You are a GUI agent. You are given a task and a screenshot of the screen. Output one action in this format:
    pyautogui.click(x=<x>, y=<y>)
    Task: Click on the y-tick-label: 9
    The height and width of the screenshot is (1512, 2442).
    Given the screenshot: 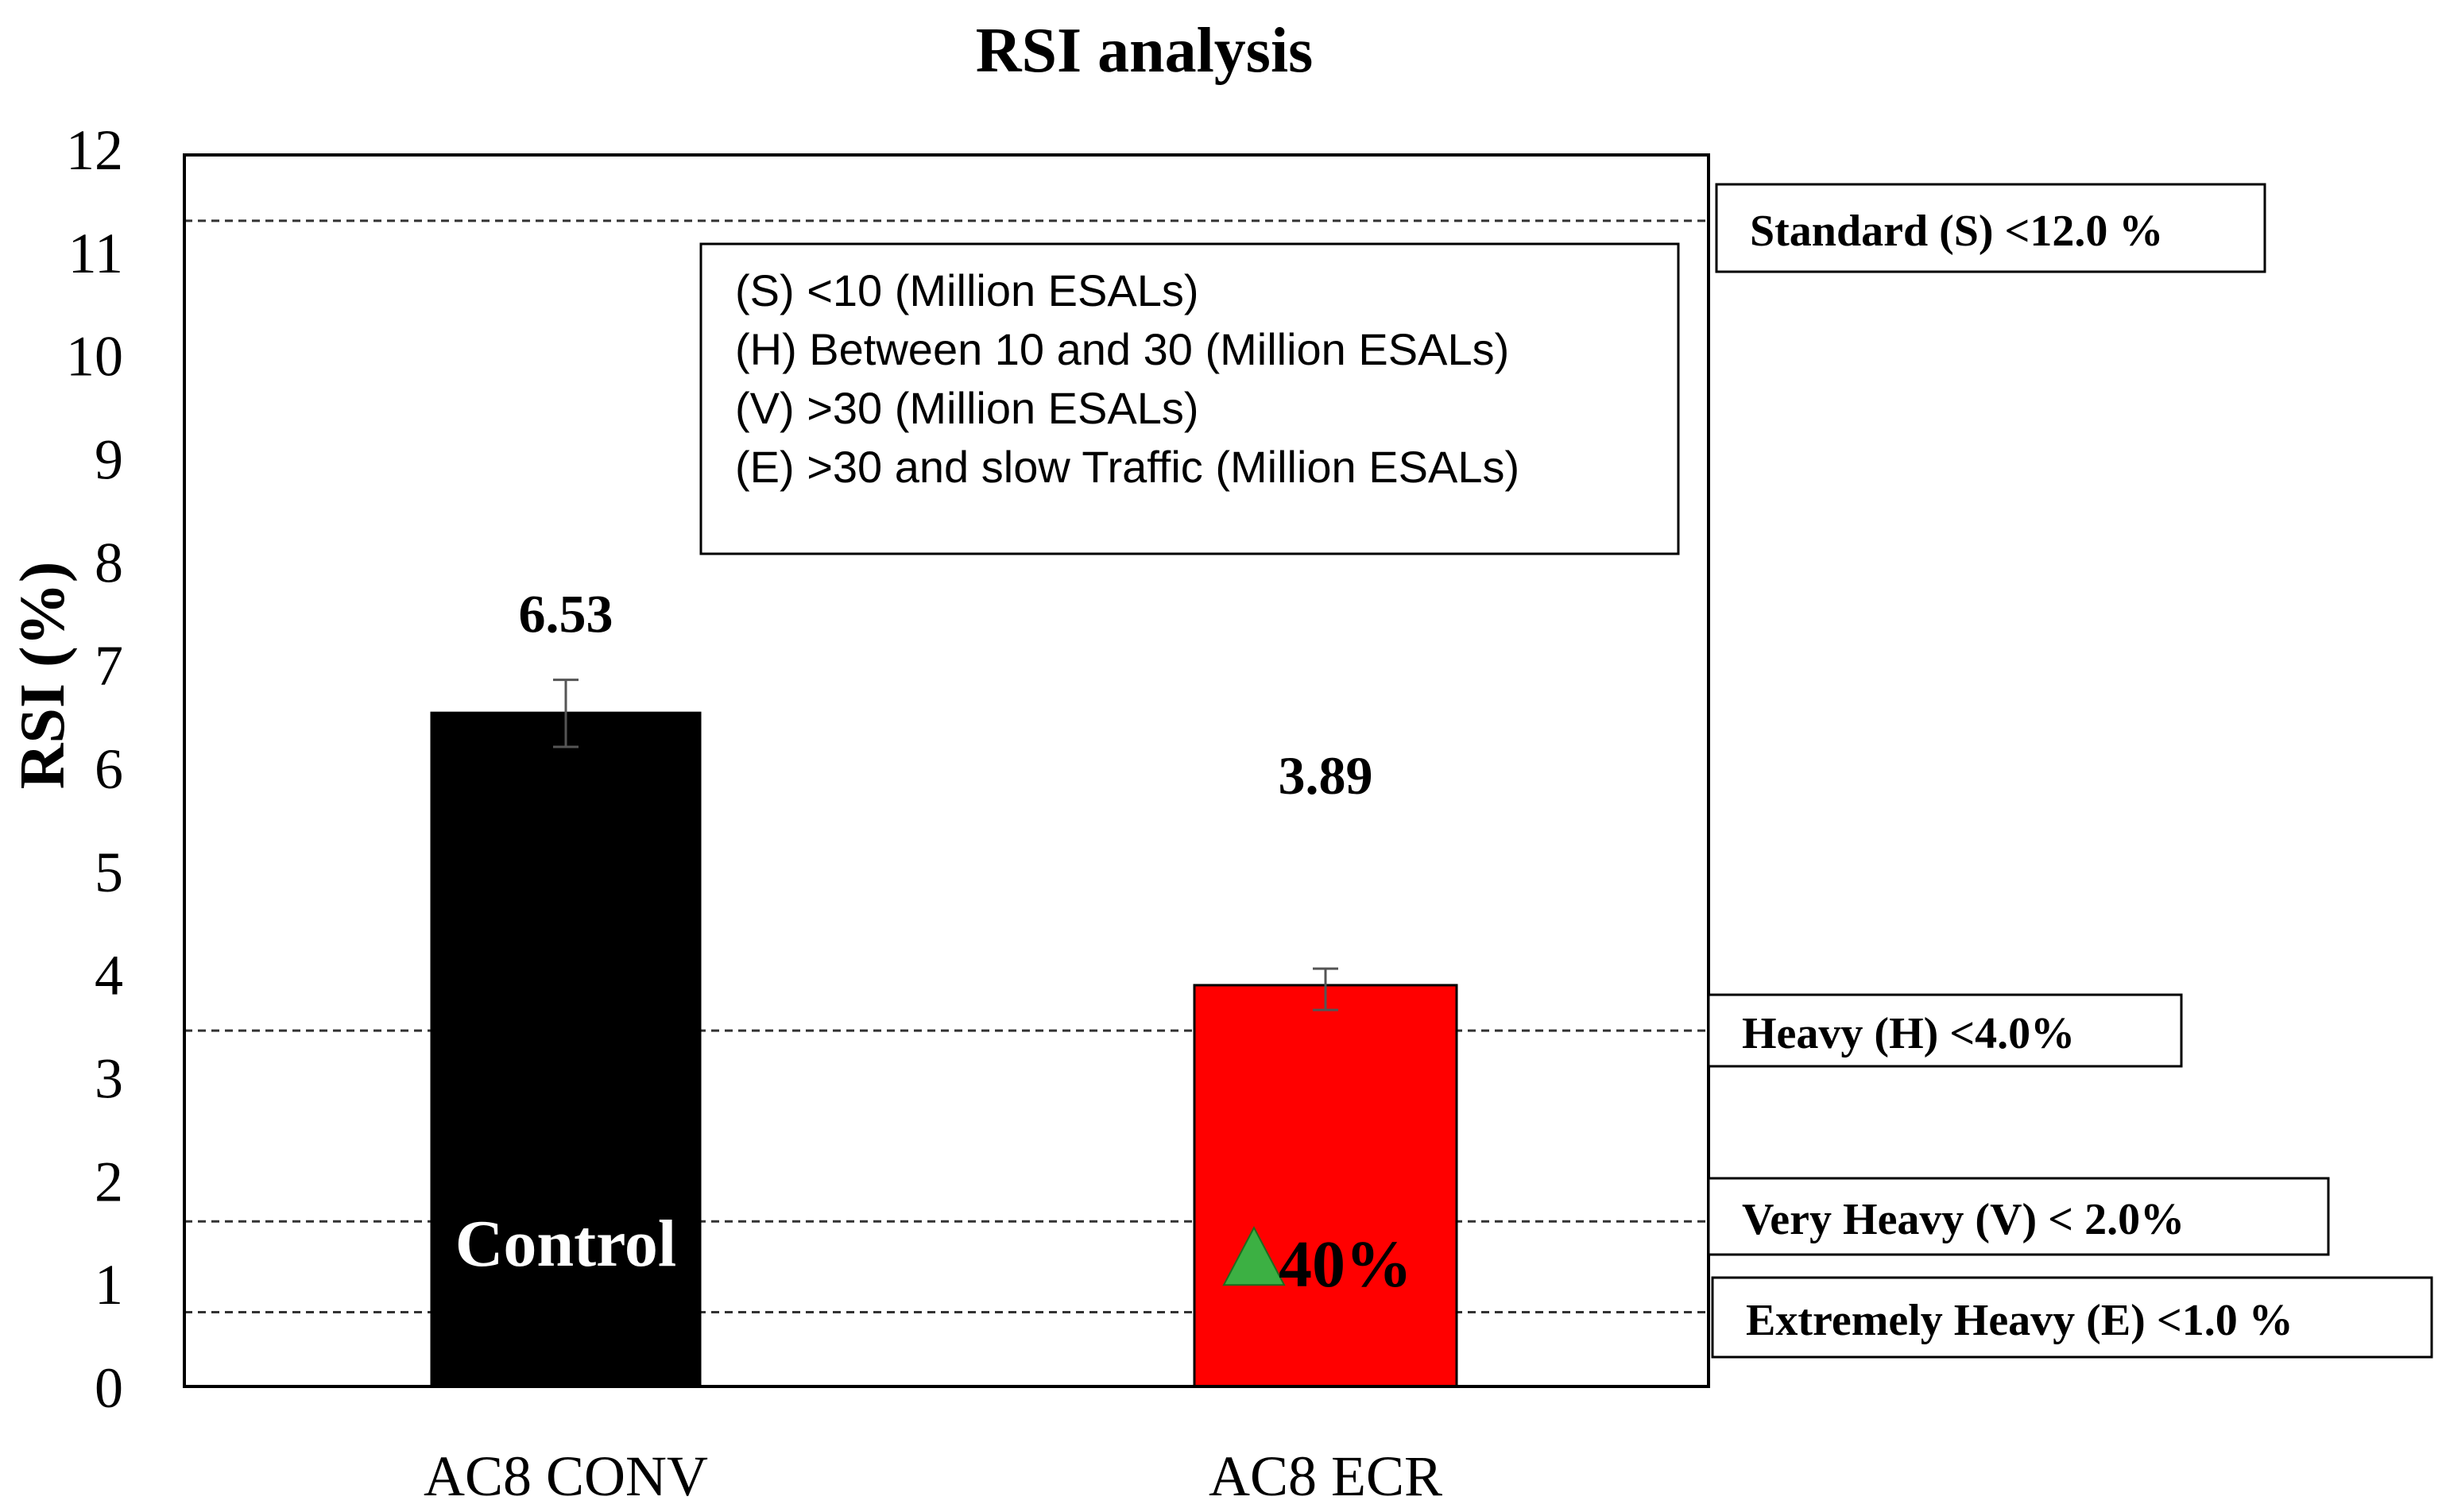 What is the action you would take?
    pyautogui.click(x=109, y=460)
    